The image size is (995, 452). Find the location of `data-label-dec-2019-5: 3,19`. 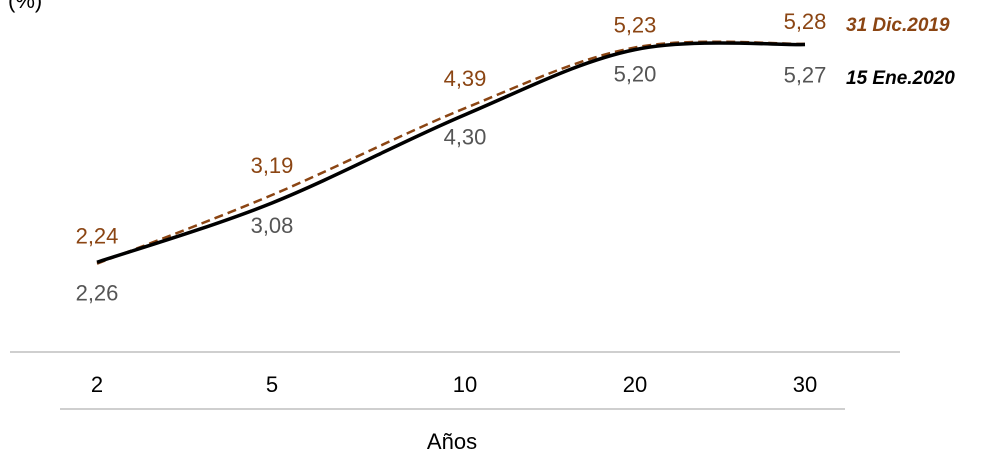

data-label-dec-2019-5: 3,19 is located at coordinates (272, 165).